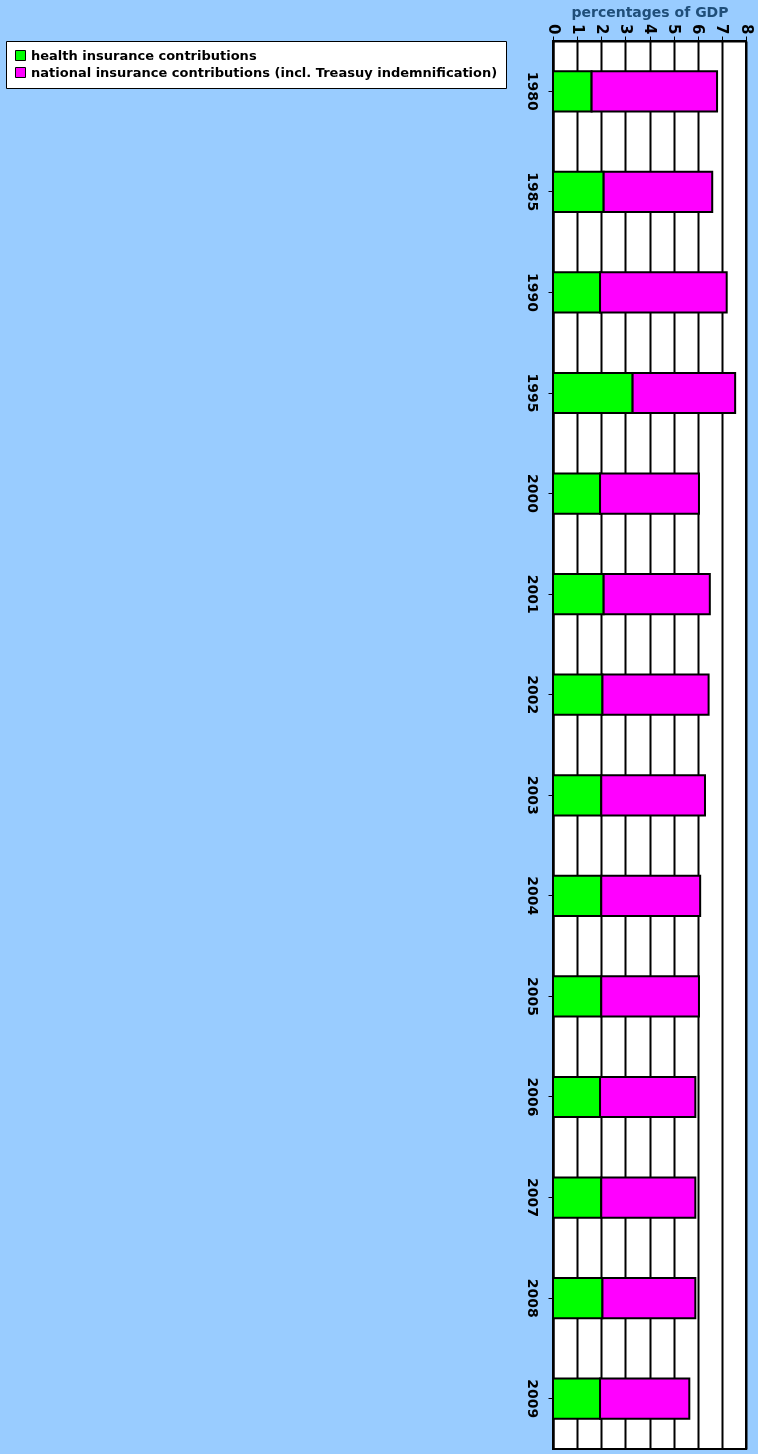  Describe the element at coordinates (532, 1399) in the screenshot. I see `y-tick-label: 2009` at that location.